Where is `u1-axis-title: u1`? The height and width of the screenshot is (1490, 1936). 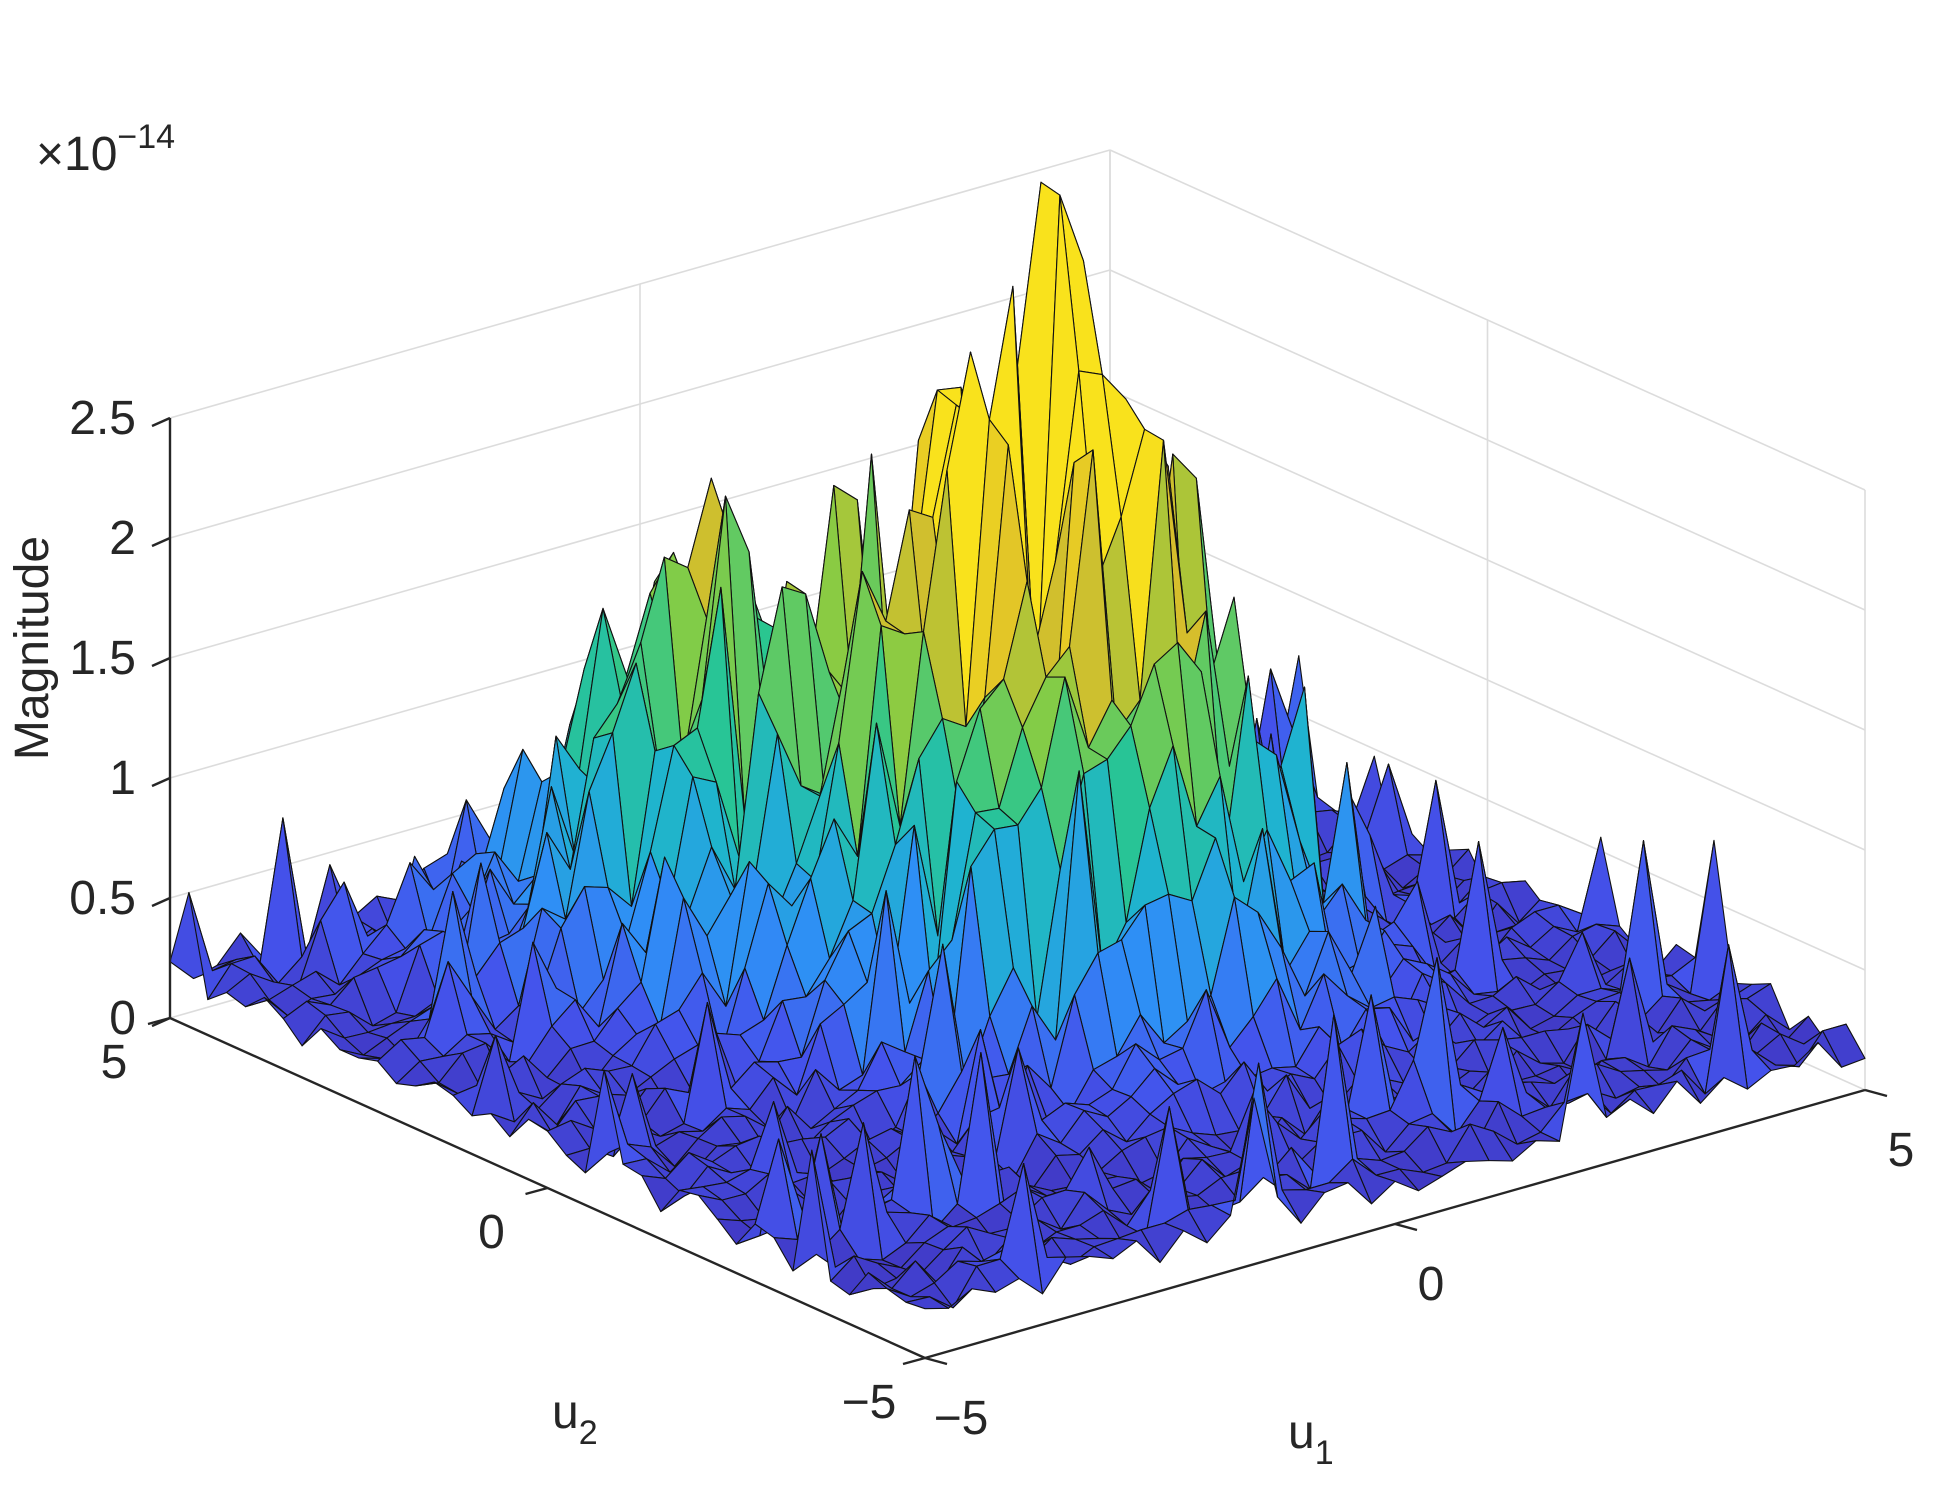 u1-axis-title: u1 is located at coordinates (1311, 1439).